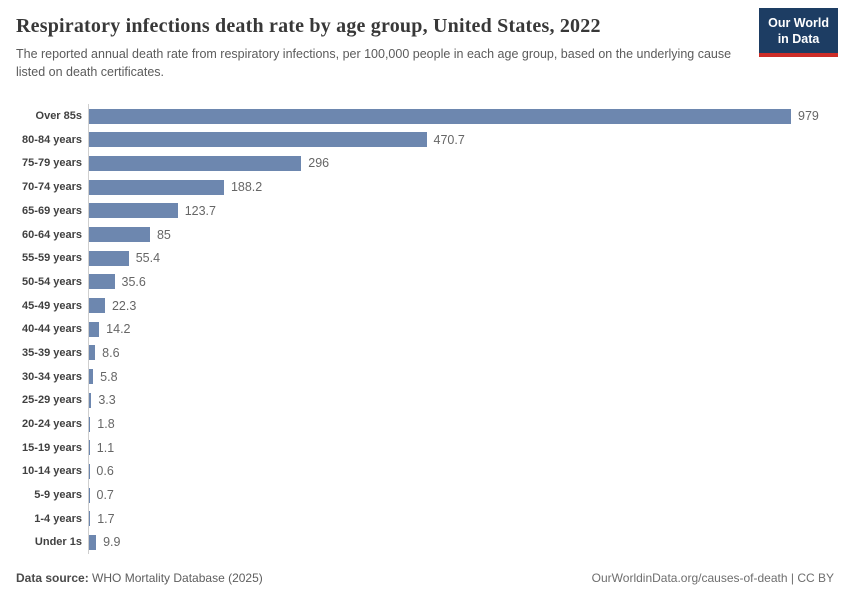  I want to click on bar-row: 1-4 years 1.7, so click(425, 518).